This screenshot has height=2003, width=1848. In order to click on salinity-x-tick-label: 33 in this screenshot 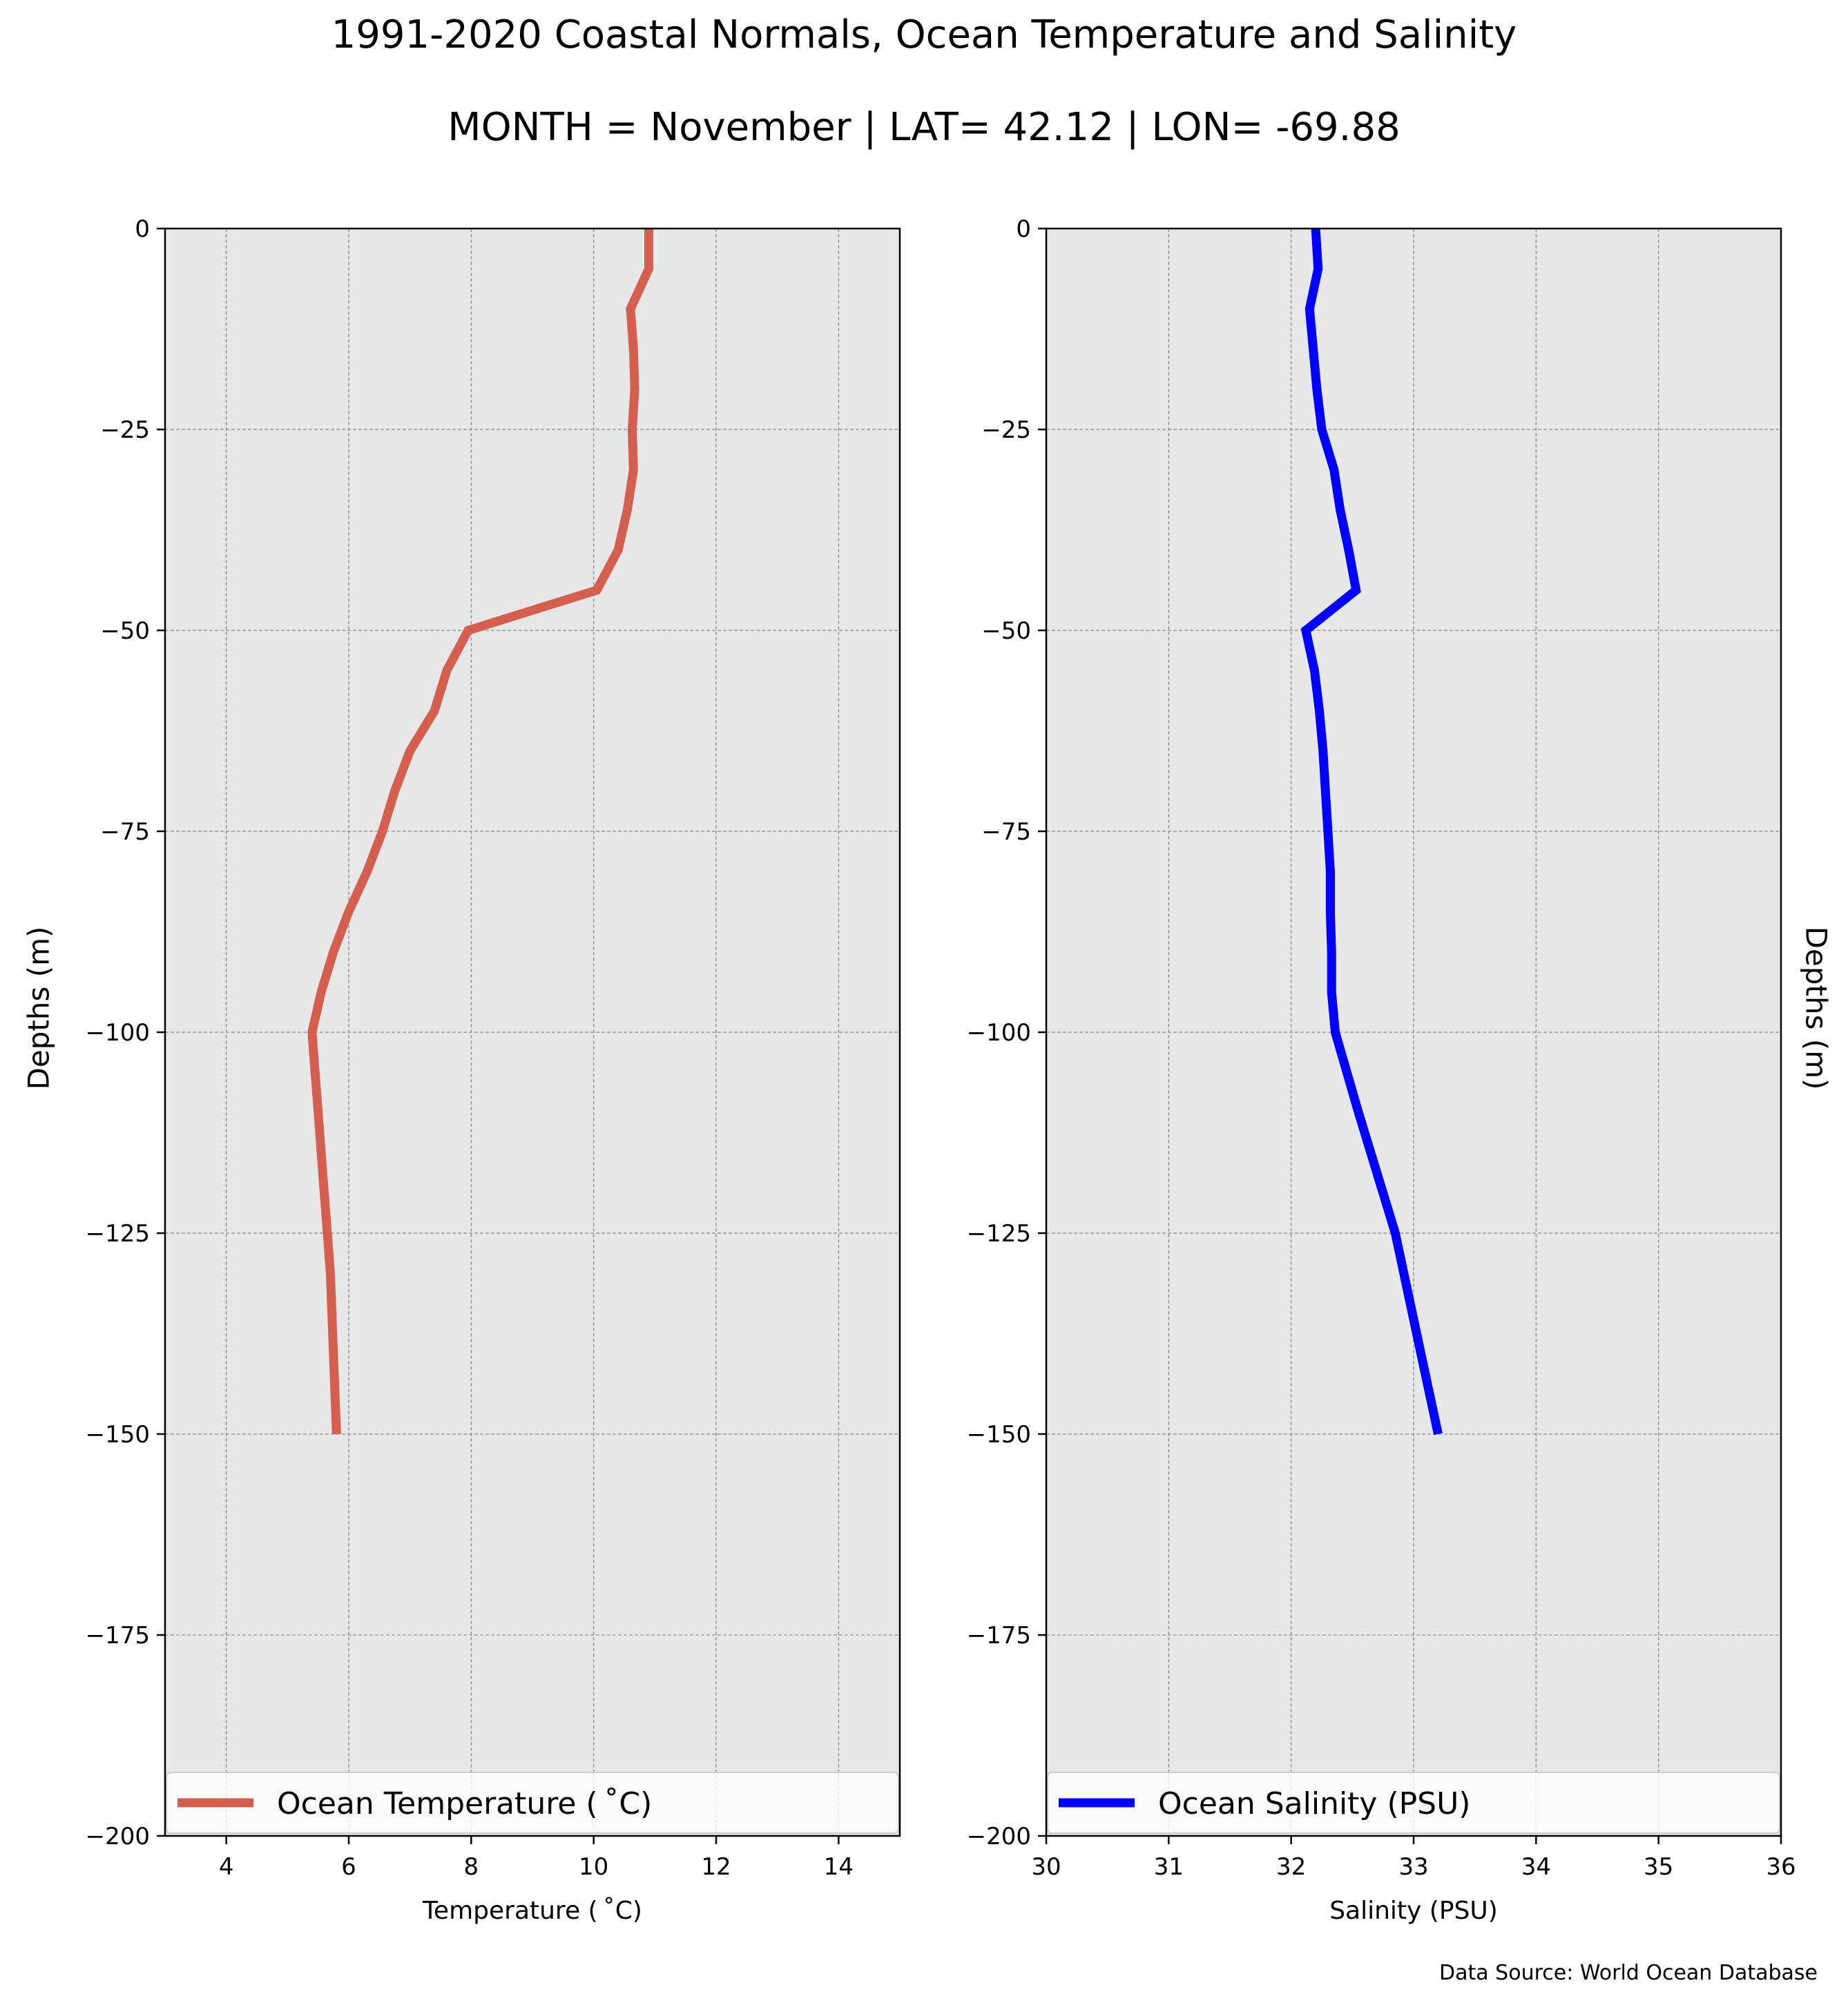, I will do `click(1413, 1867)`.